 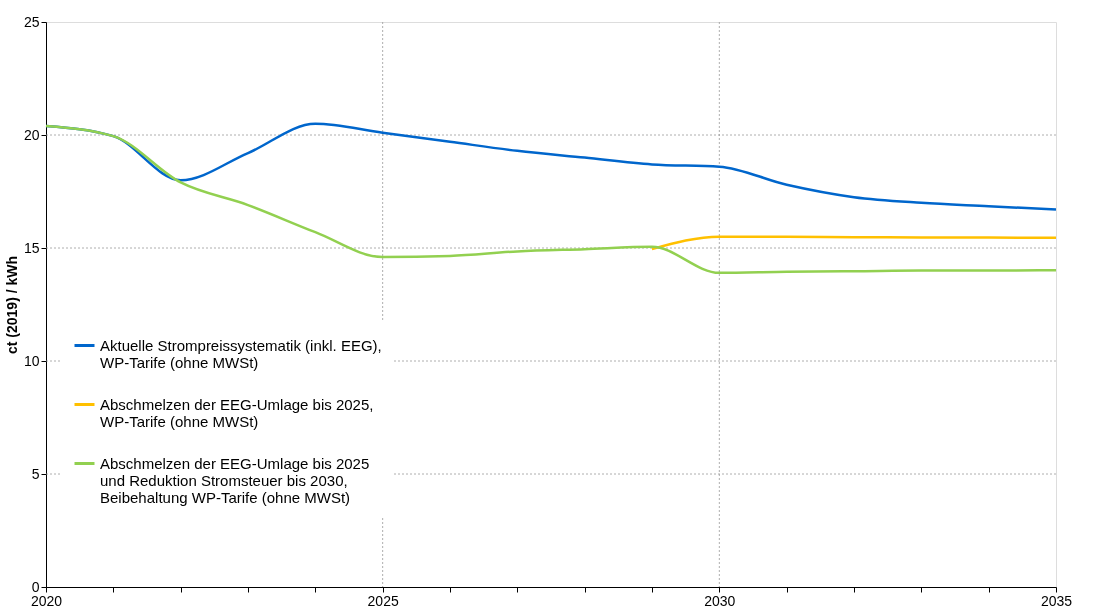 I want to click on y-tick-label: 10, so click(x=31, y=360).